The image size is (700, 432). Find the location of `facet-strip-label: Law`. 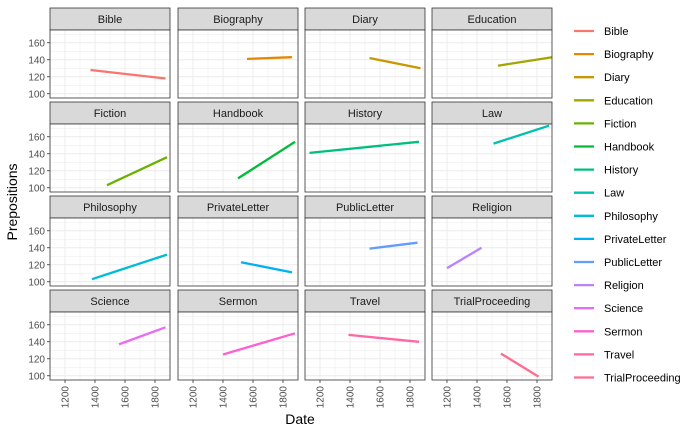

facet-strip-label: Law is located at coordinates (492, 114).